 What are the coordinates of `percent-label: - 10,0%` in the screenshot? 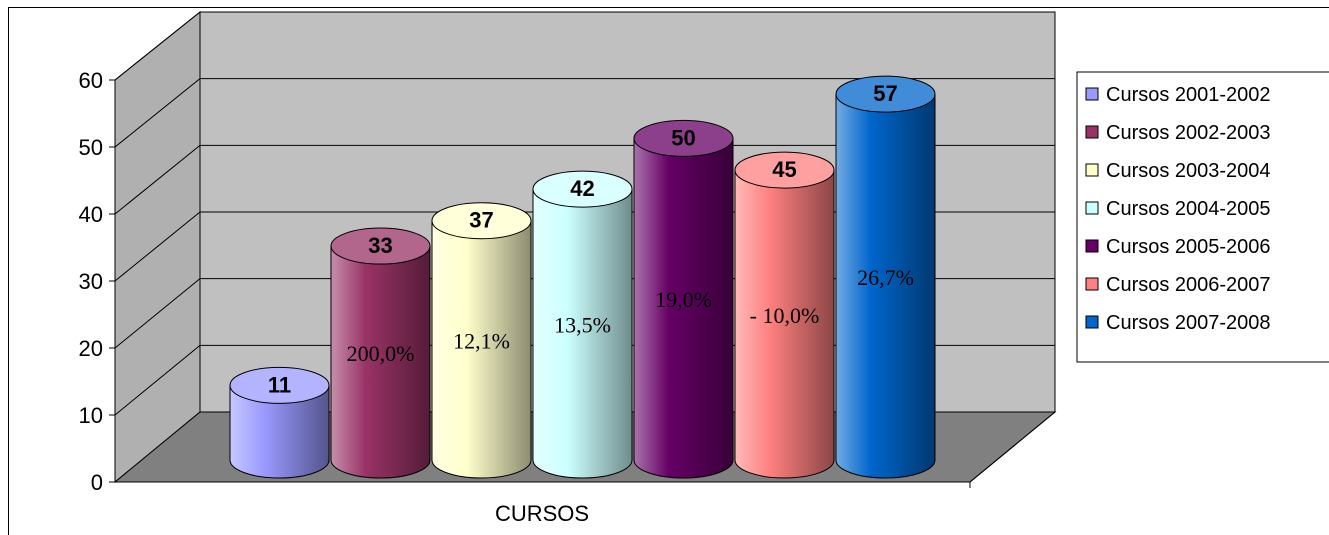 It's located at (785, 315).